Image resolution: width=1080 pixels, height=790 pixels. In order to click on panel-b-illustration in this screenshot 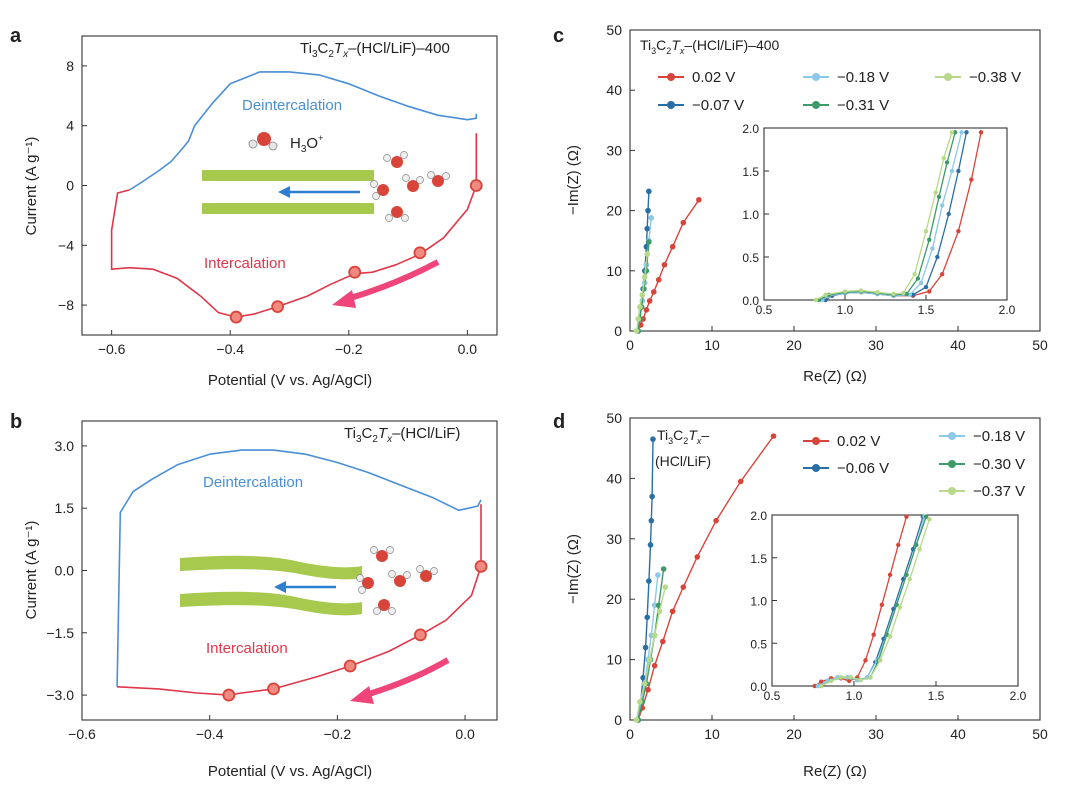, I will do `click(315, 625)`.